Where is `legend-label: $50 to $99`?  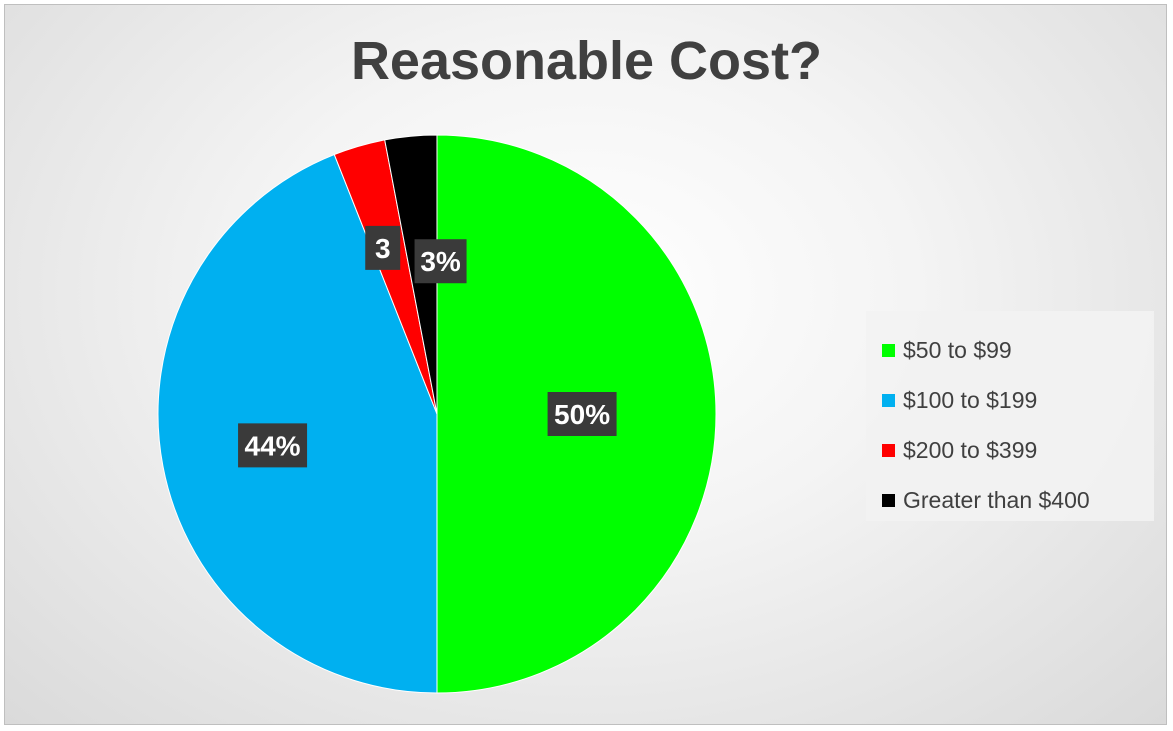 legend-label: $50 to $99 is located at coordinates (957, 349).